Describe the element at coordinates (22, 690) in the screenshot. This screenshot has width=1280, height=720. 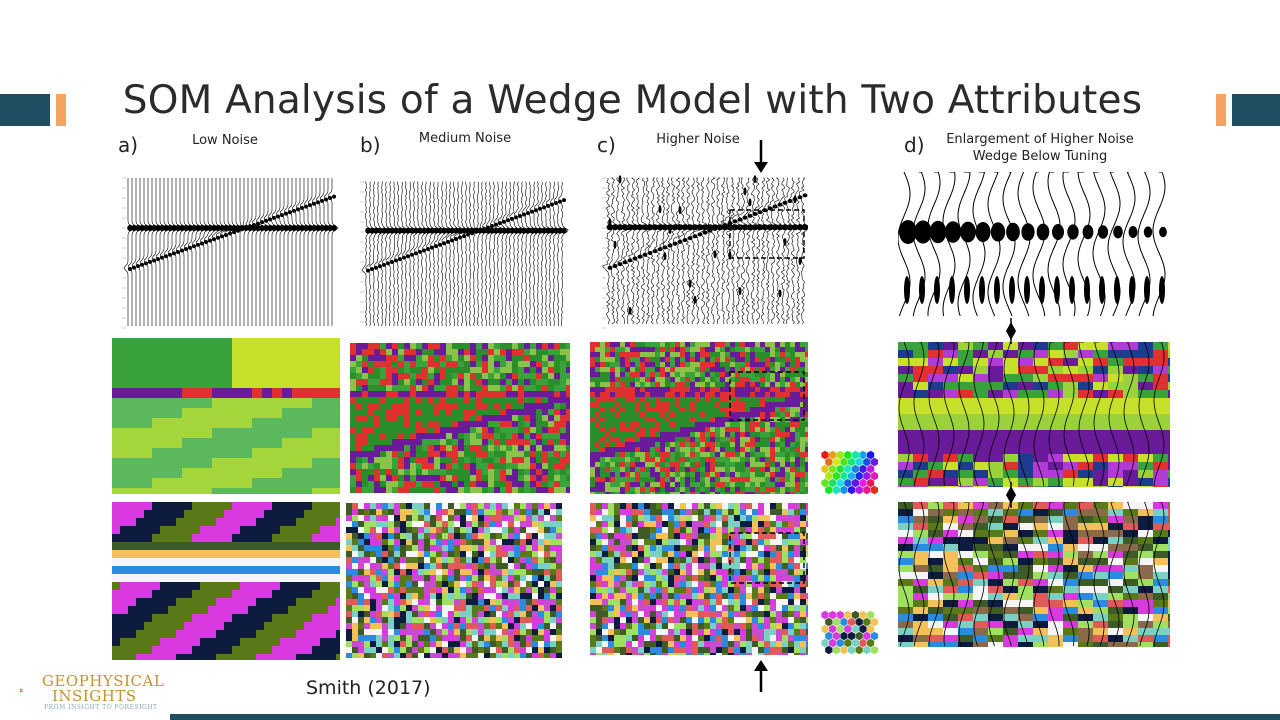
I see `geophysical-insights-logo-icon` at that location.